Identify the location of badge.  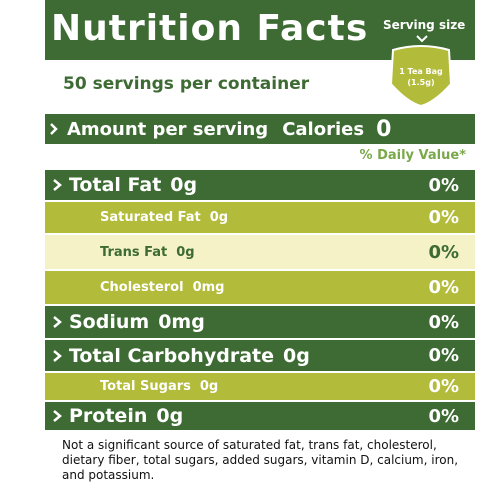
(421, 76).